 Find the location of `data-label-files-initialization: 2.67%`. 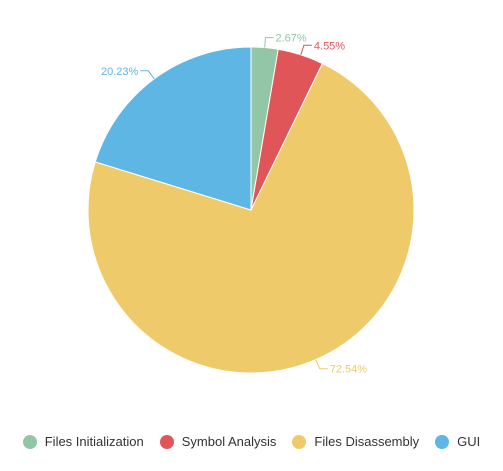

data-label-files-initialization: 2.67% is located at coordinates (290, 39).